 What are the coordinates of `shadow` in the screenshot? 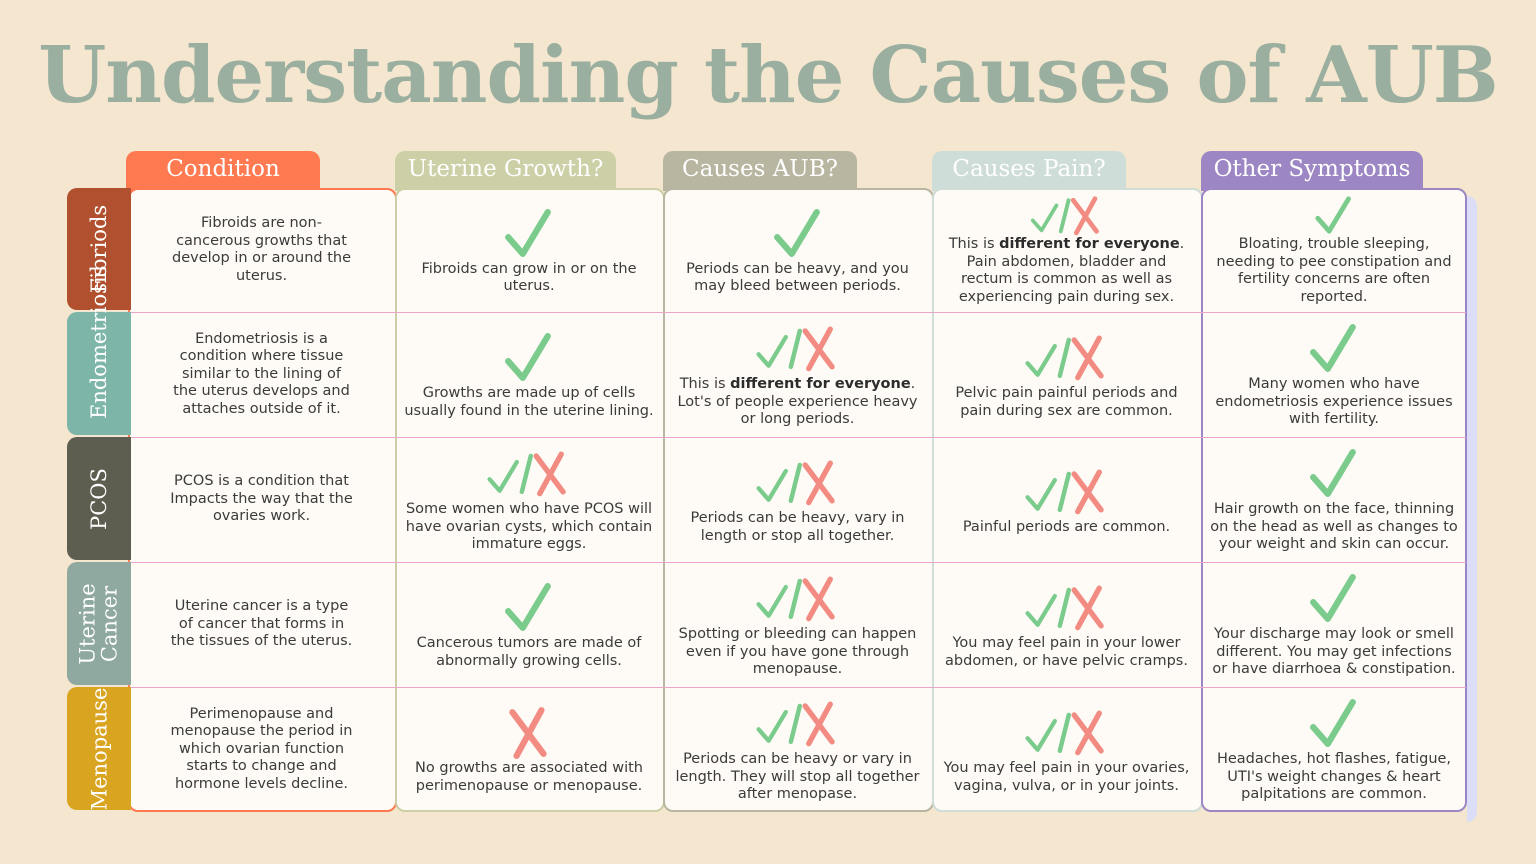 It's located at (1472, 509).